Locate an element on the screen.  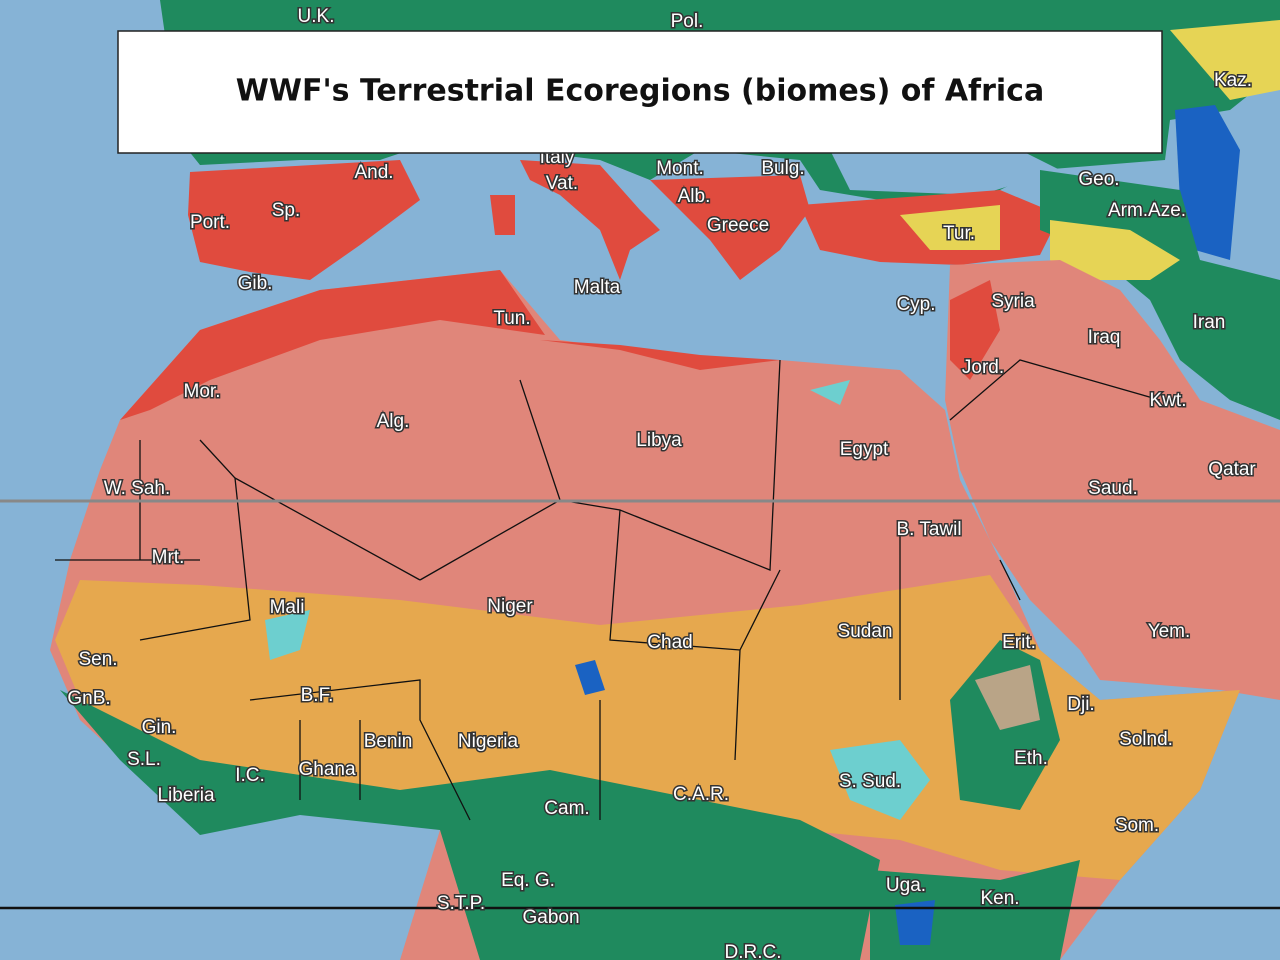
country-label: Saud. is located at coordinates (1113, 488).